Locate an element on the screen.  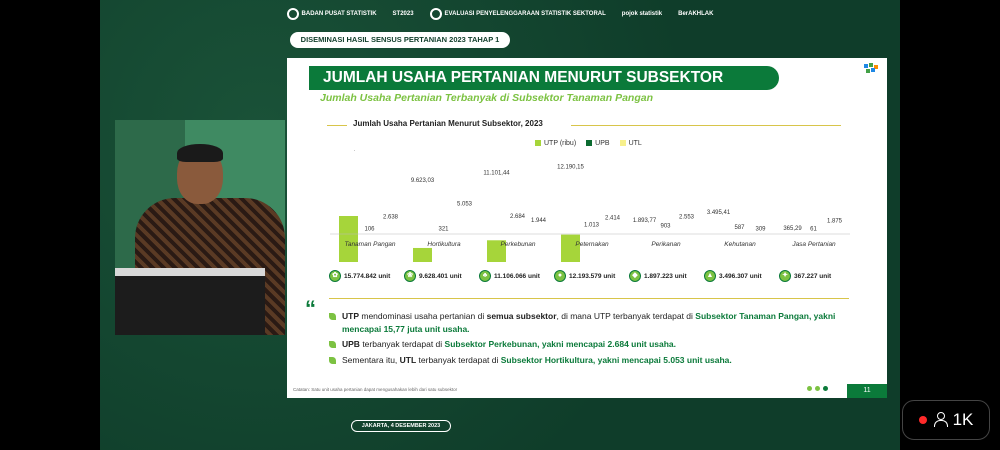
bar-value-label: 3.495,41 is located at coordinates (719, 213).